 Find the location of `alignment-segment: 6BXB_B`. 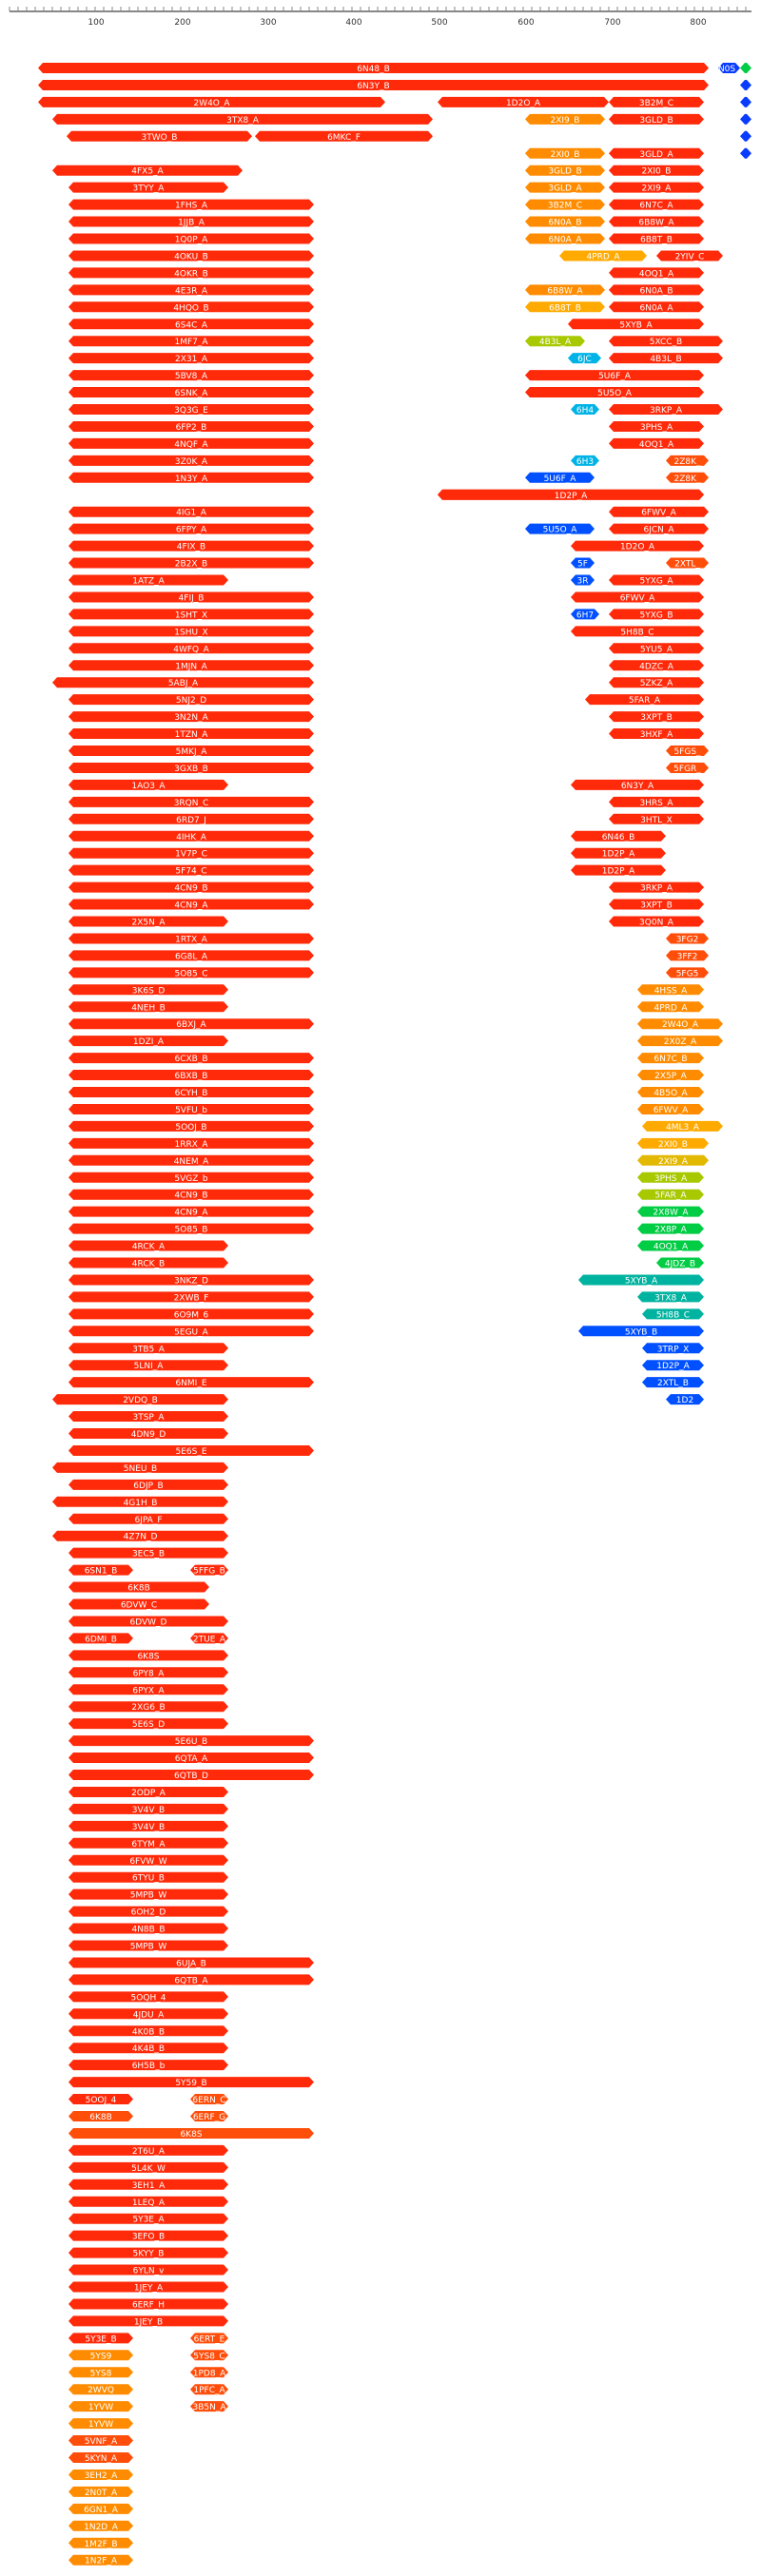

alignment-segment: 6BXB_B is located at coordinates (191, 1075).